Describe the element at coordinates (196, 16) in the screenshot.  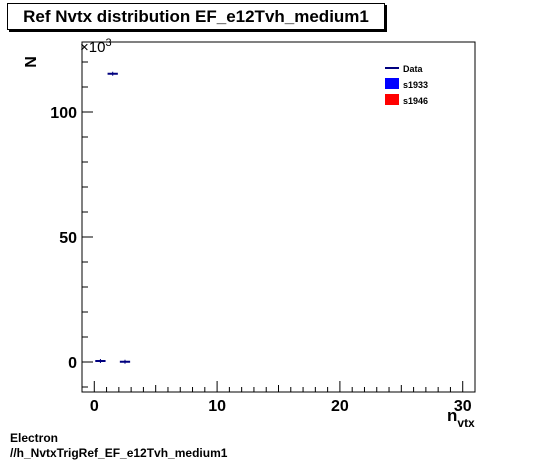
I see `chart-title: Ref Nvtx distribution EF_e12Tvh_medium1` at that location.